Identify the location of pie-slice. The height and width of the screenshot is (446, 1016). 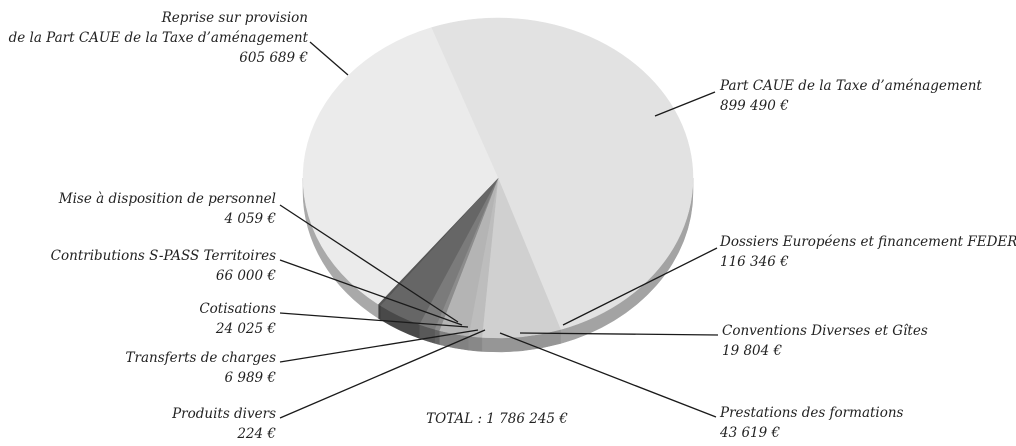
(400, 166).